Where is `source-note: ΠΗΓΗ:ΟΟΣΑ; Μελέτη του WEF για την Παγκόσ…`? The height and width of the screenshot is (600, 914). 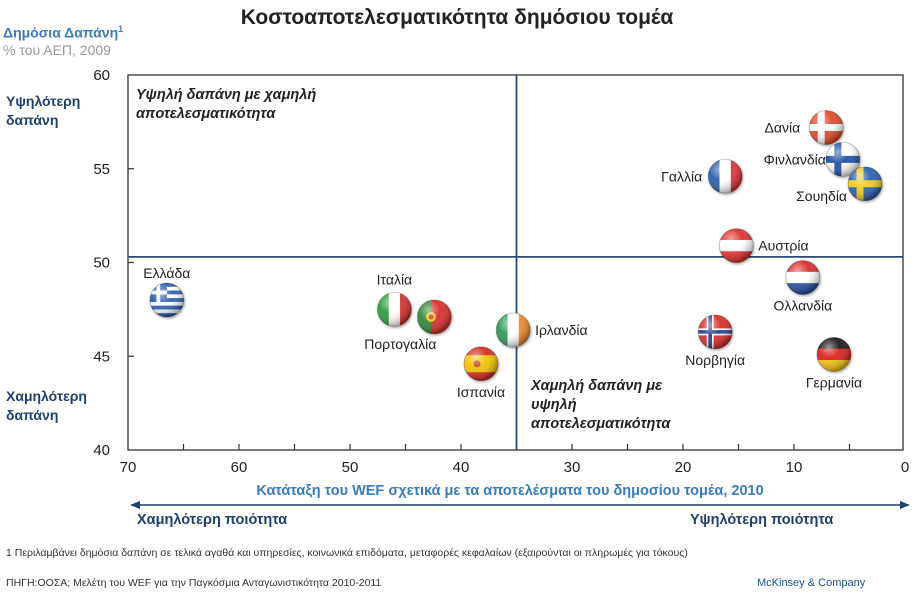
source-note: ΠΗΓΗ:ΟΟΣΑ; Μελέτη του WEF για την Παγκόσ… is located at coordinates (194, 583).